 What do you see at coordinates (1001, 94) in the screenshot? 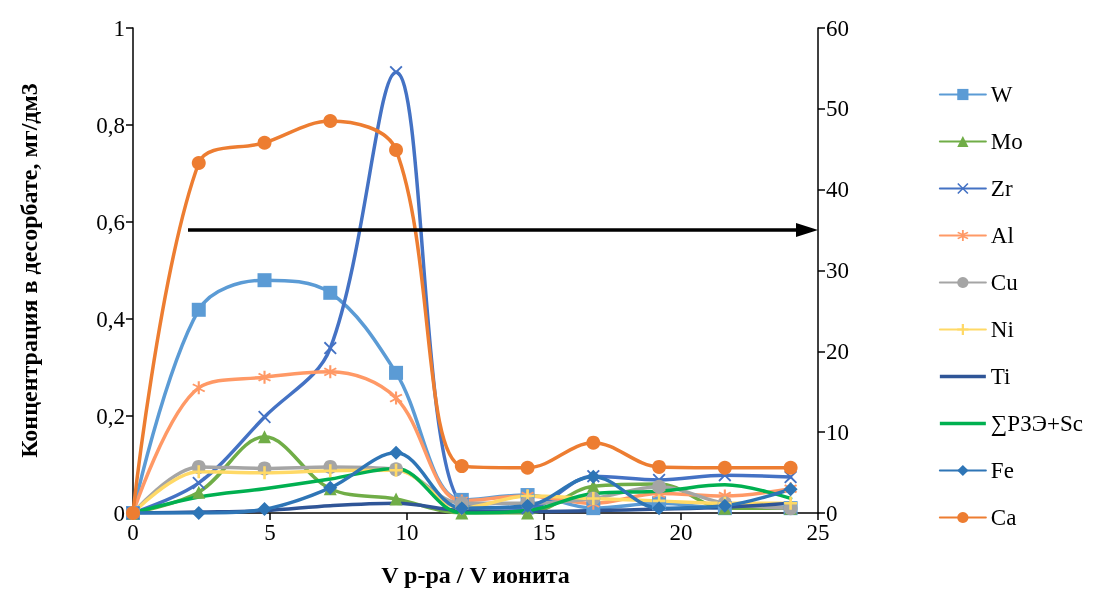
I see `legend-label: W` at bounding box center [1001, 94].